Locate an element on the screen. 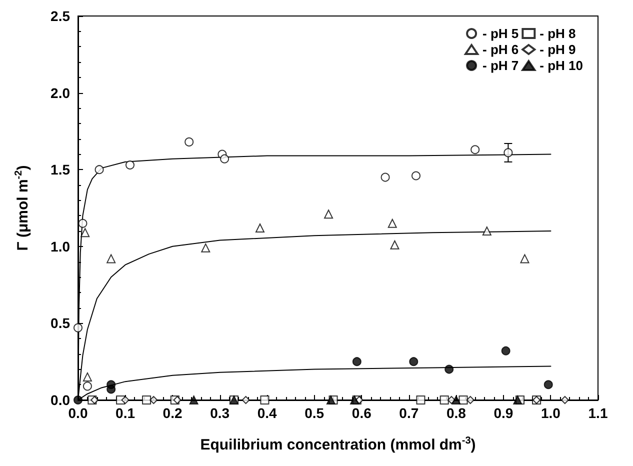 This screenshot has width=633, height=466. x-tick-label: 0.0 is located at coordinates (78, 413).